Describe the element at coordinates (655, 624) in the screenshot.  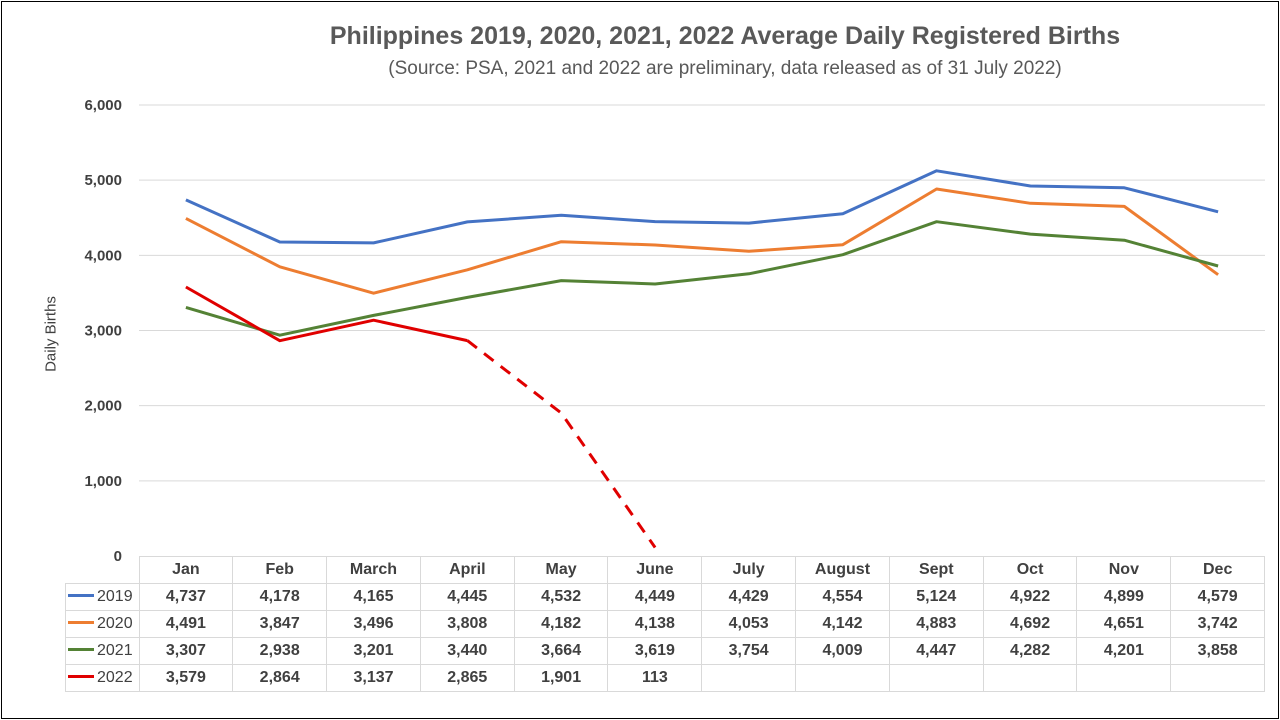
I see `data-label: 4,138` at that location.